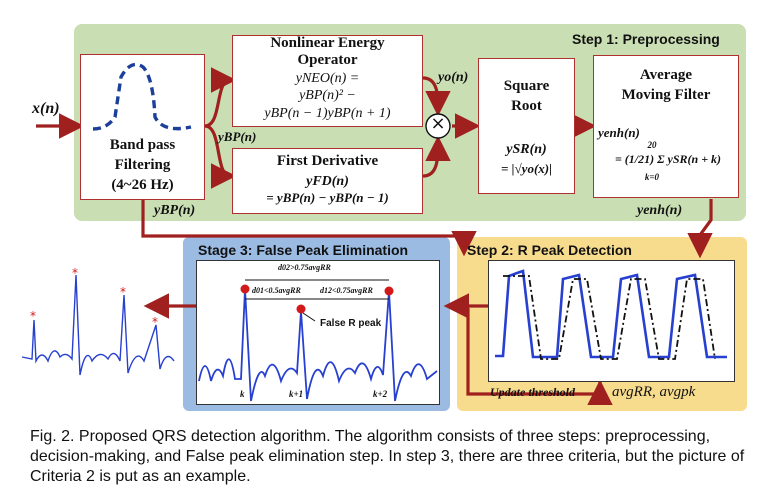 Image resolution: width=763 pixels, height=504 pixels. Describe the element at coordinates (327, 197) in the screenshot. I see `fd-eq-line2: = yBP(n) − yBP(n − 1)` at that location.